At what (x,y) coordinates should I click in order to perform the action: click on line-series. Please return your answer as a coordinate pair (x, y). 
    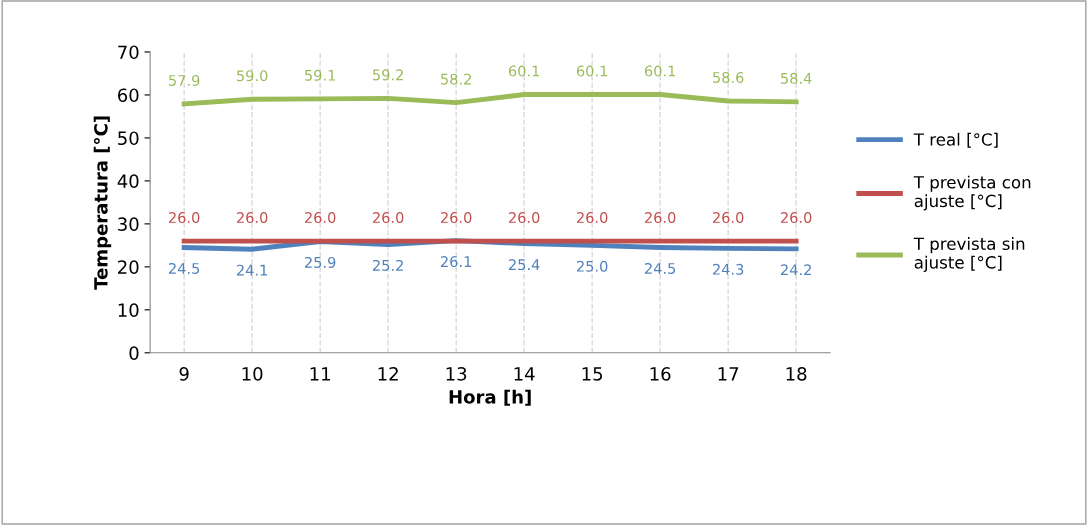
    Looking at the image, I should click on (490, 99).